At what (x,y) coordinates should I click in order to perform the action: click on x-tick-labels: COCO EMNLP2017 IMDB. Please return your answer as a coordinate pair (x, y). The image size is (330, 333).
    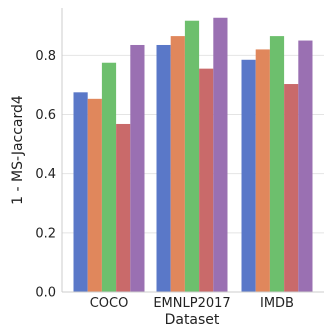
    Looking at the image, I should click on (192, 303).